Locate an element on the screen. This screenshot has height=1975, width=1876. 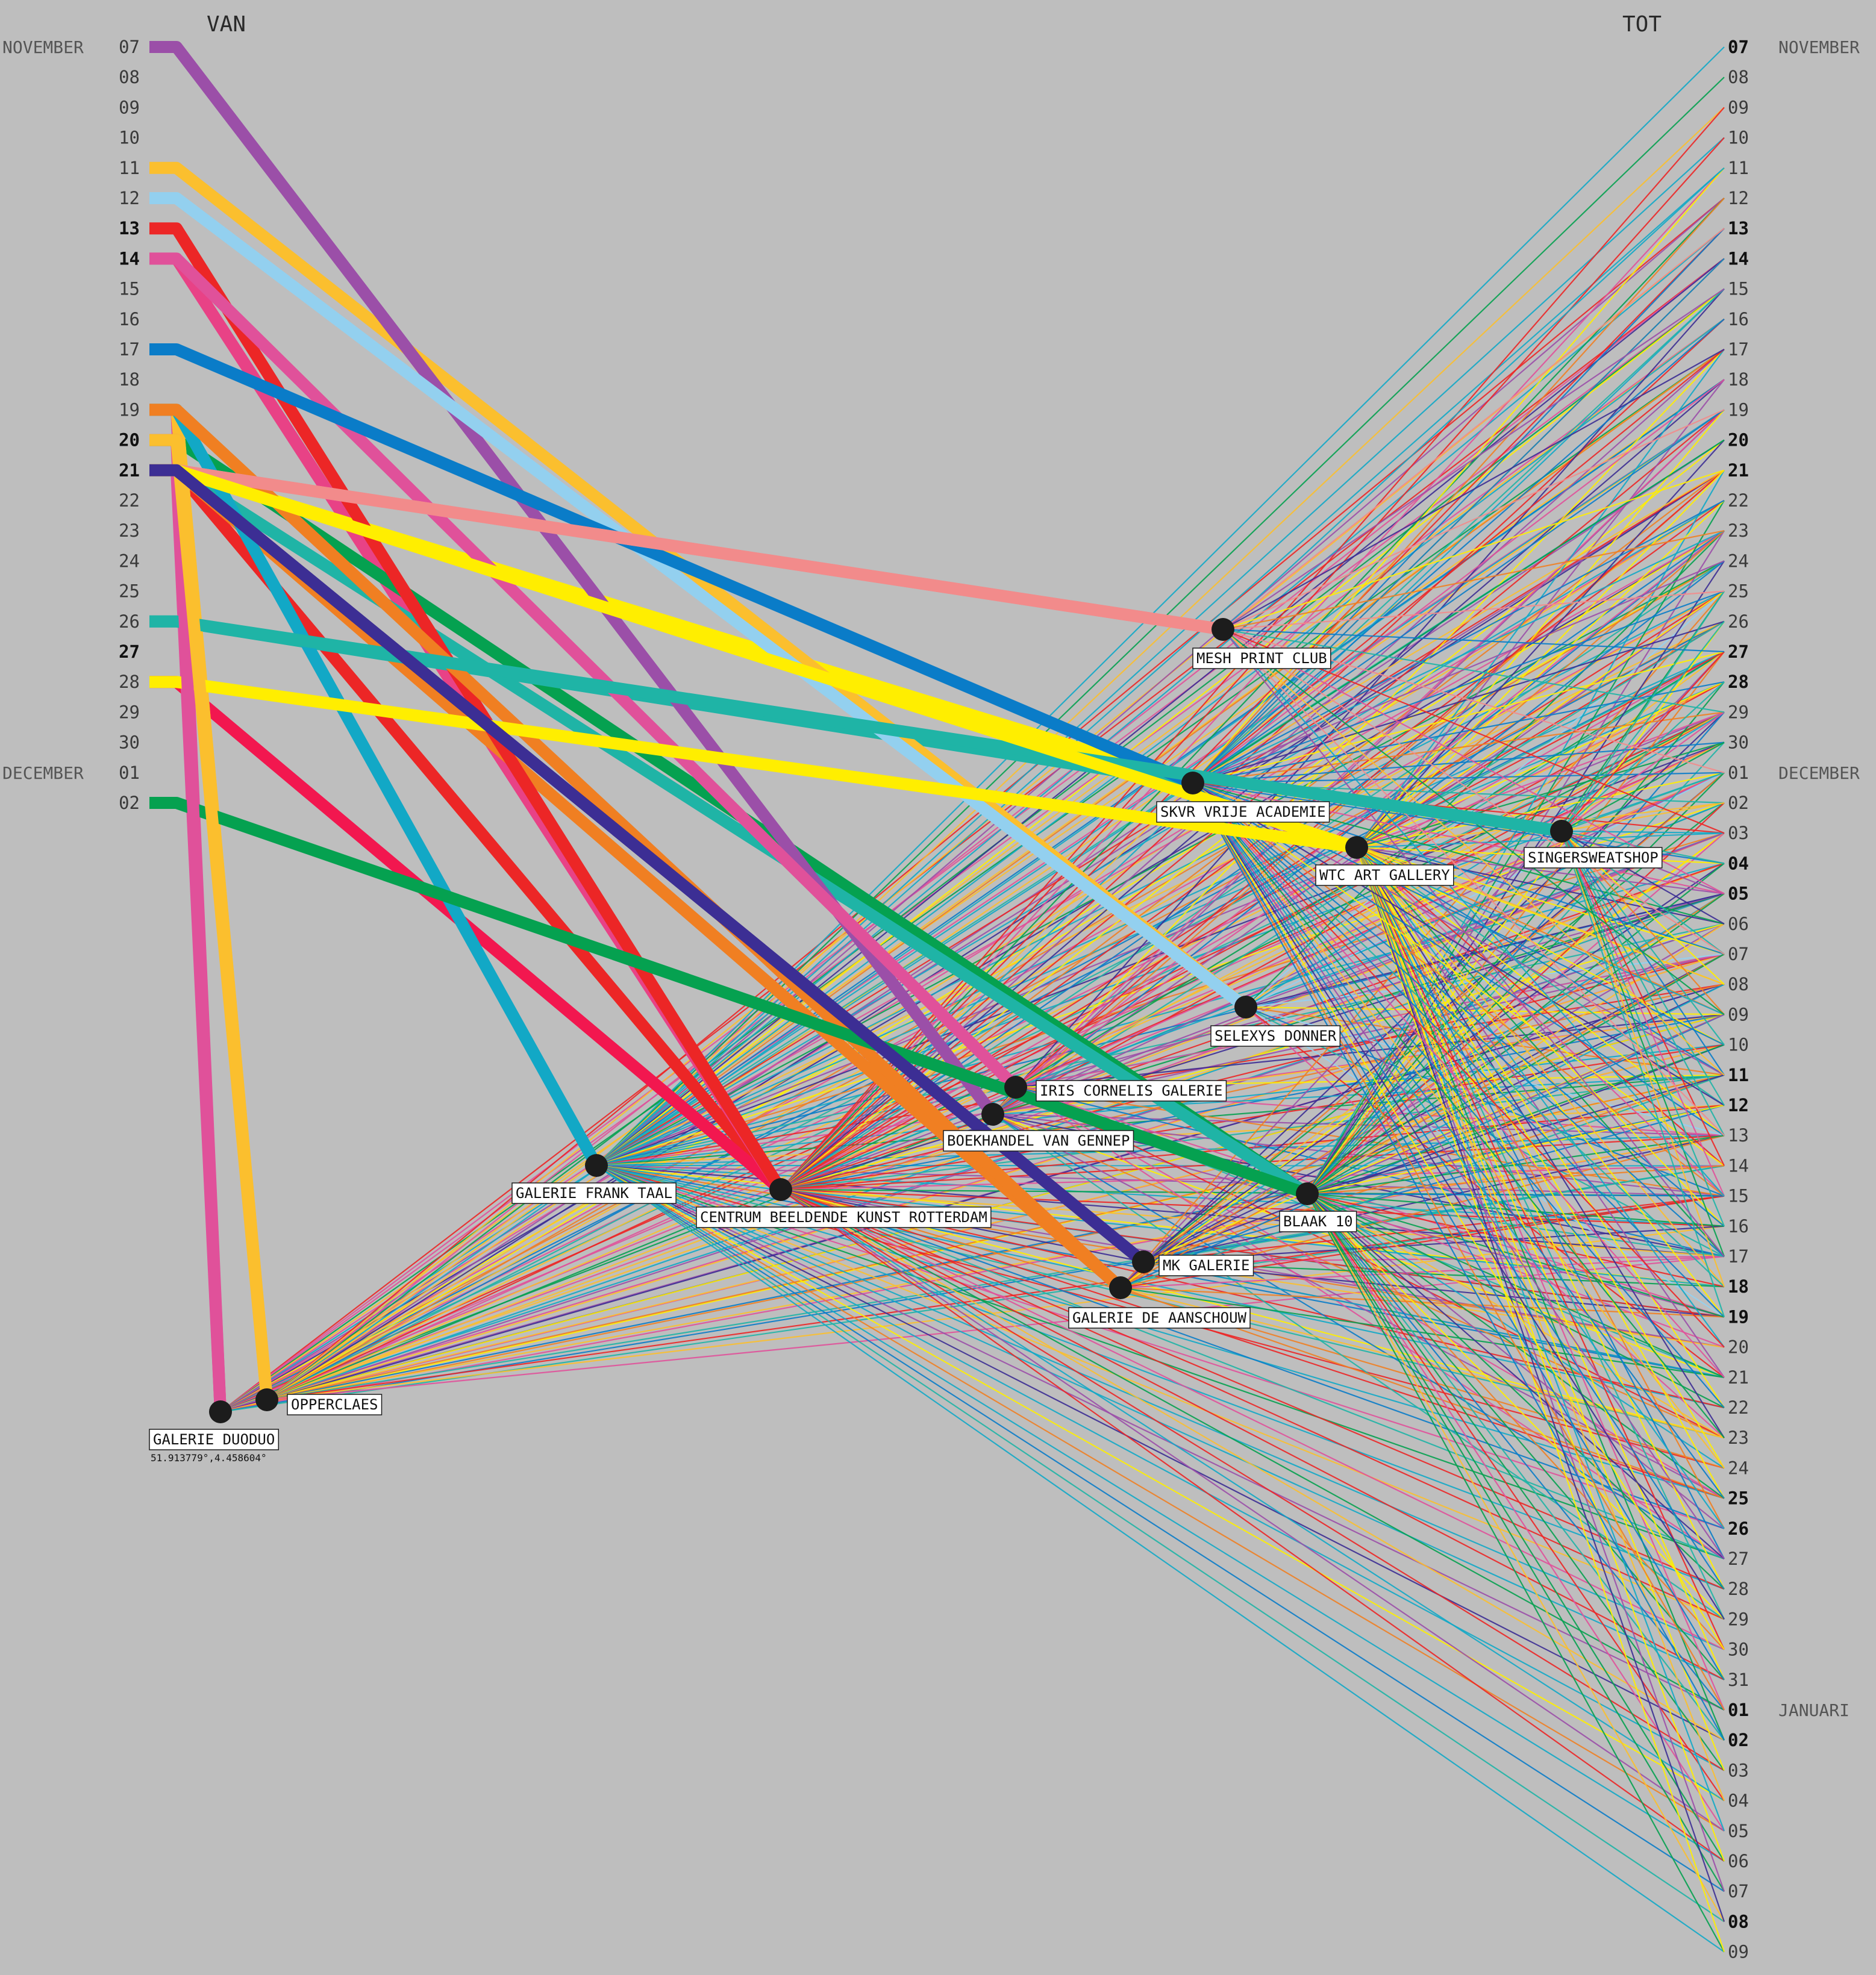
venue-selexys-donner: SELEXYS DONNER is located at coordinates (1275, 1021).